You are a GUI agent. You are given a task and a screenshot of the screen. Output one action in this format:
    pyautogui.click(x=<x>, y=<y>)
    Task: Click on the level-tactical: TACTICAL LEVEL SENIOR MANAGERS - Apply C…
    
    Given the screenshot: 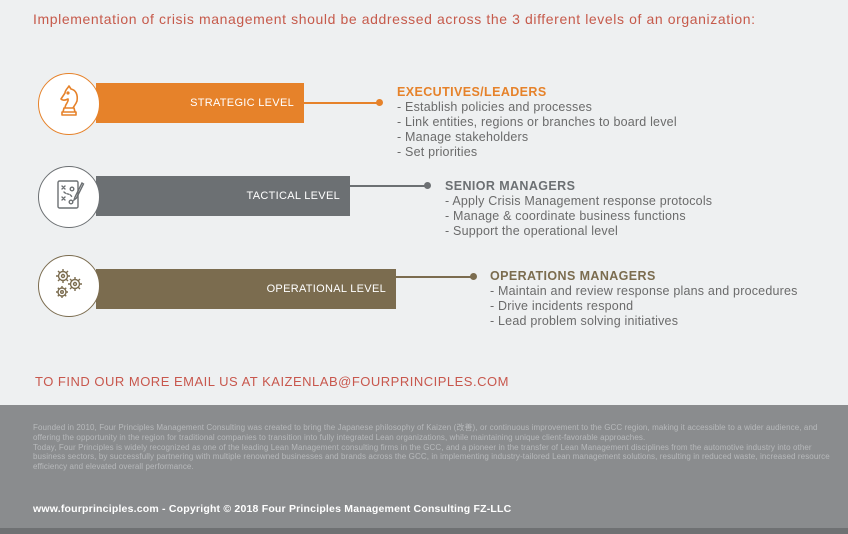 What is the action you would take?
    pyautogui.click(x=424, y=204)
    